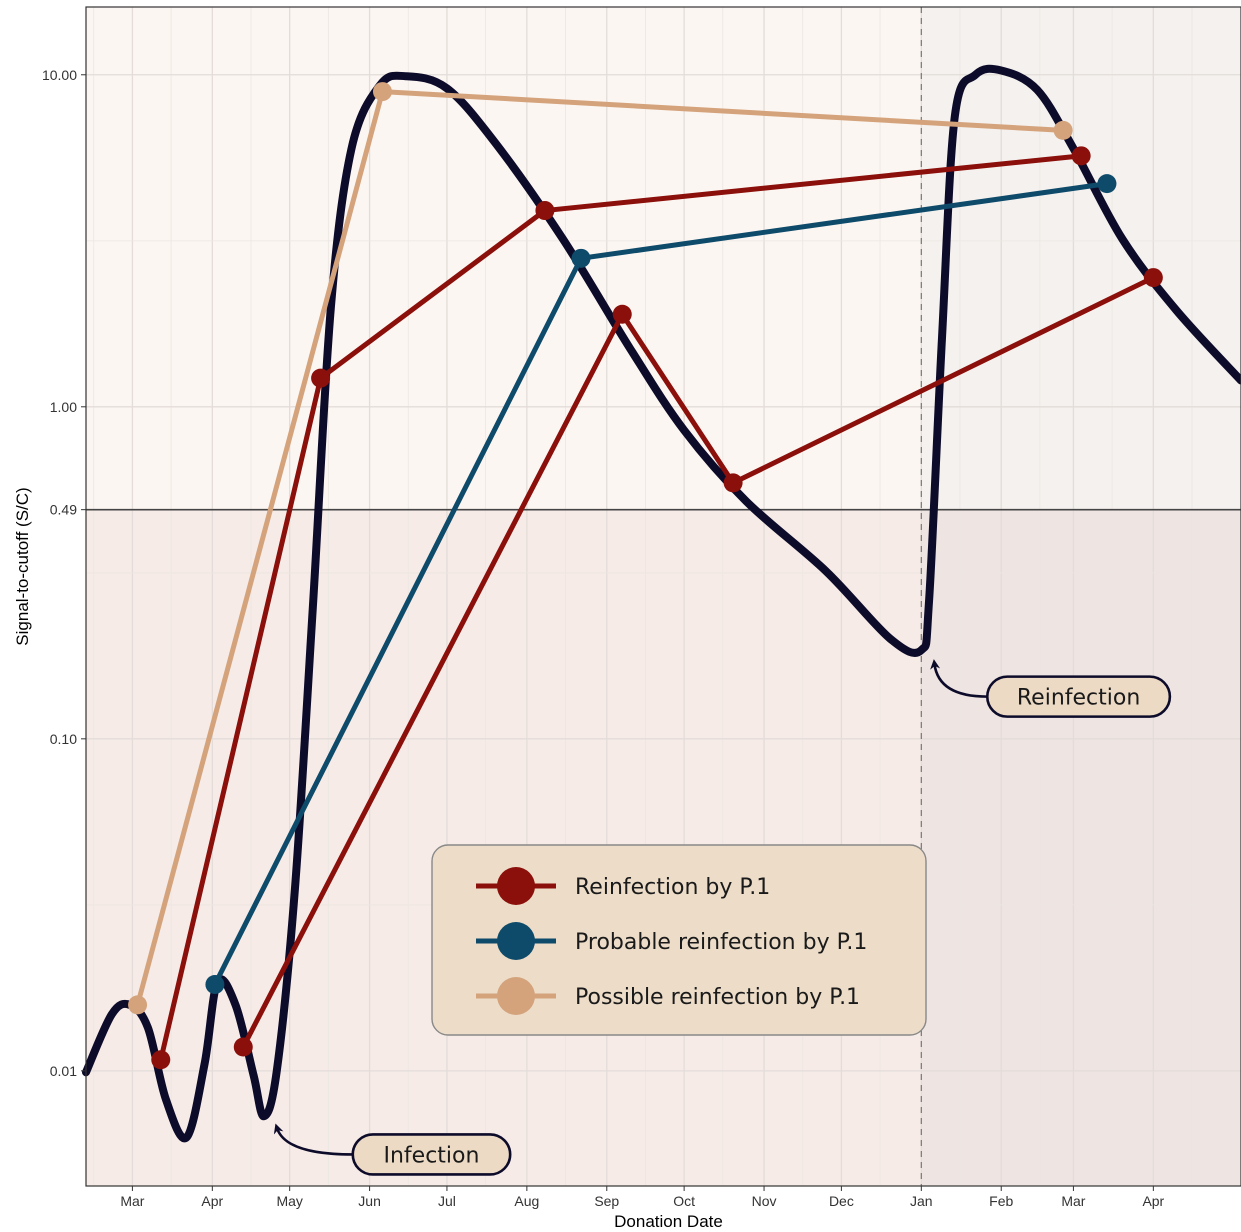 The height and width of the screenshot is (1232, 1241). Describe the element at coordinates (447, 1201) in the screenshot. I see `x-tick-label: Jul` at that location.